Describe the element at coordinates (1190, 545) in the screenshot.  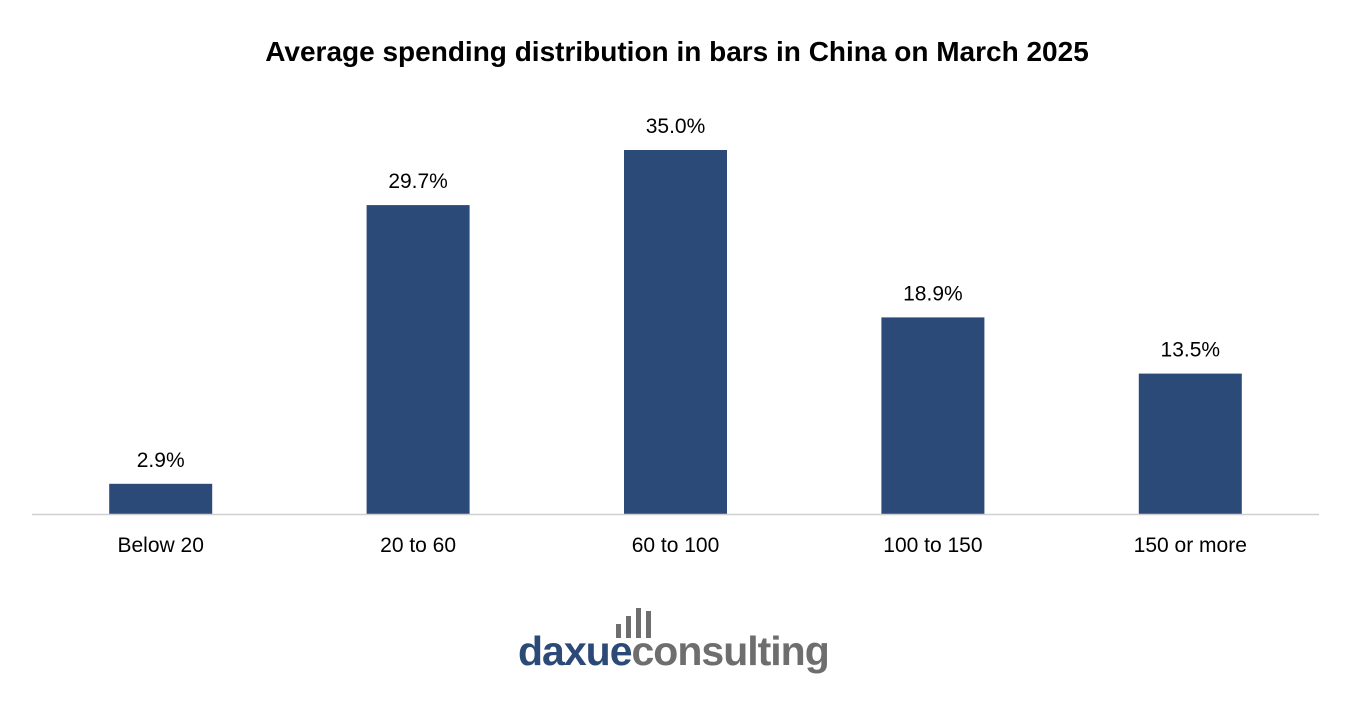
I see `category-label-4: 150 or more` at that location.